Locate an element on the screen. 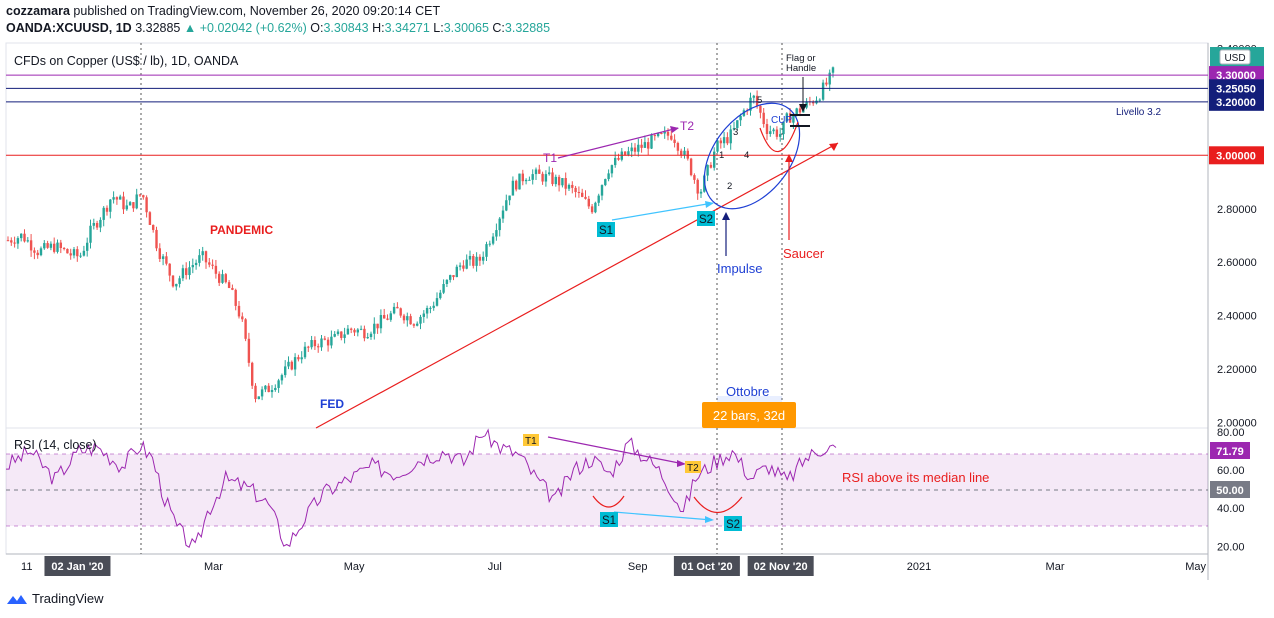  impulse-ellipse is located at coordinates (752, 155).